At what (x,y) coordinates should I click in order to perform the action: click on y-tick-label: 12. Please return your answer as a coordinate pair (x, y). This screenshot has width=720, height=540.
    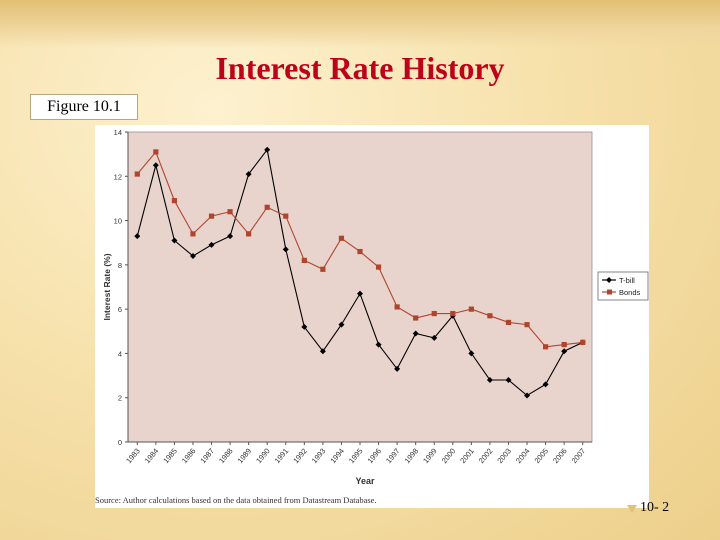
    Looking at the image, I should click on (118, 176).